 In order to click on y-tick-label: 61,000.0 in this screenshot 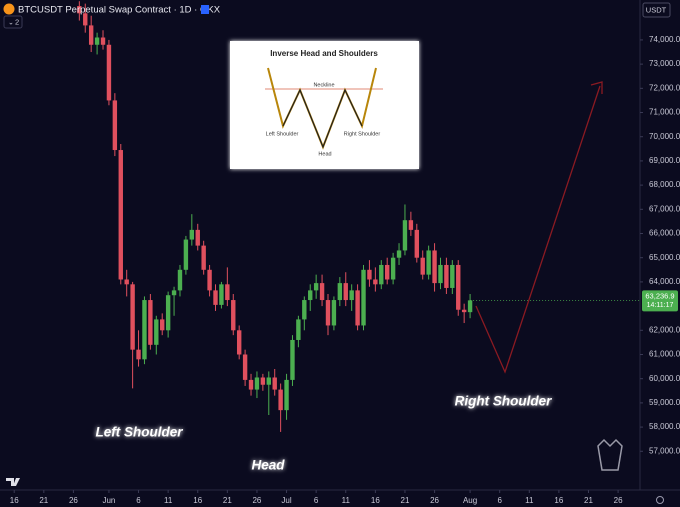, I will do `click(664, 354)`.